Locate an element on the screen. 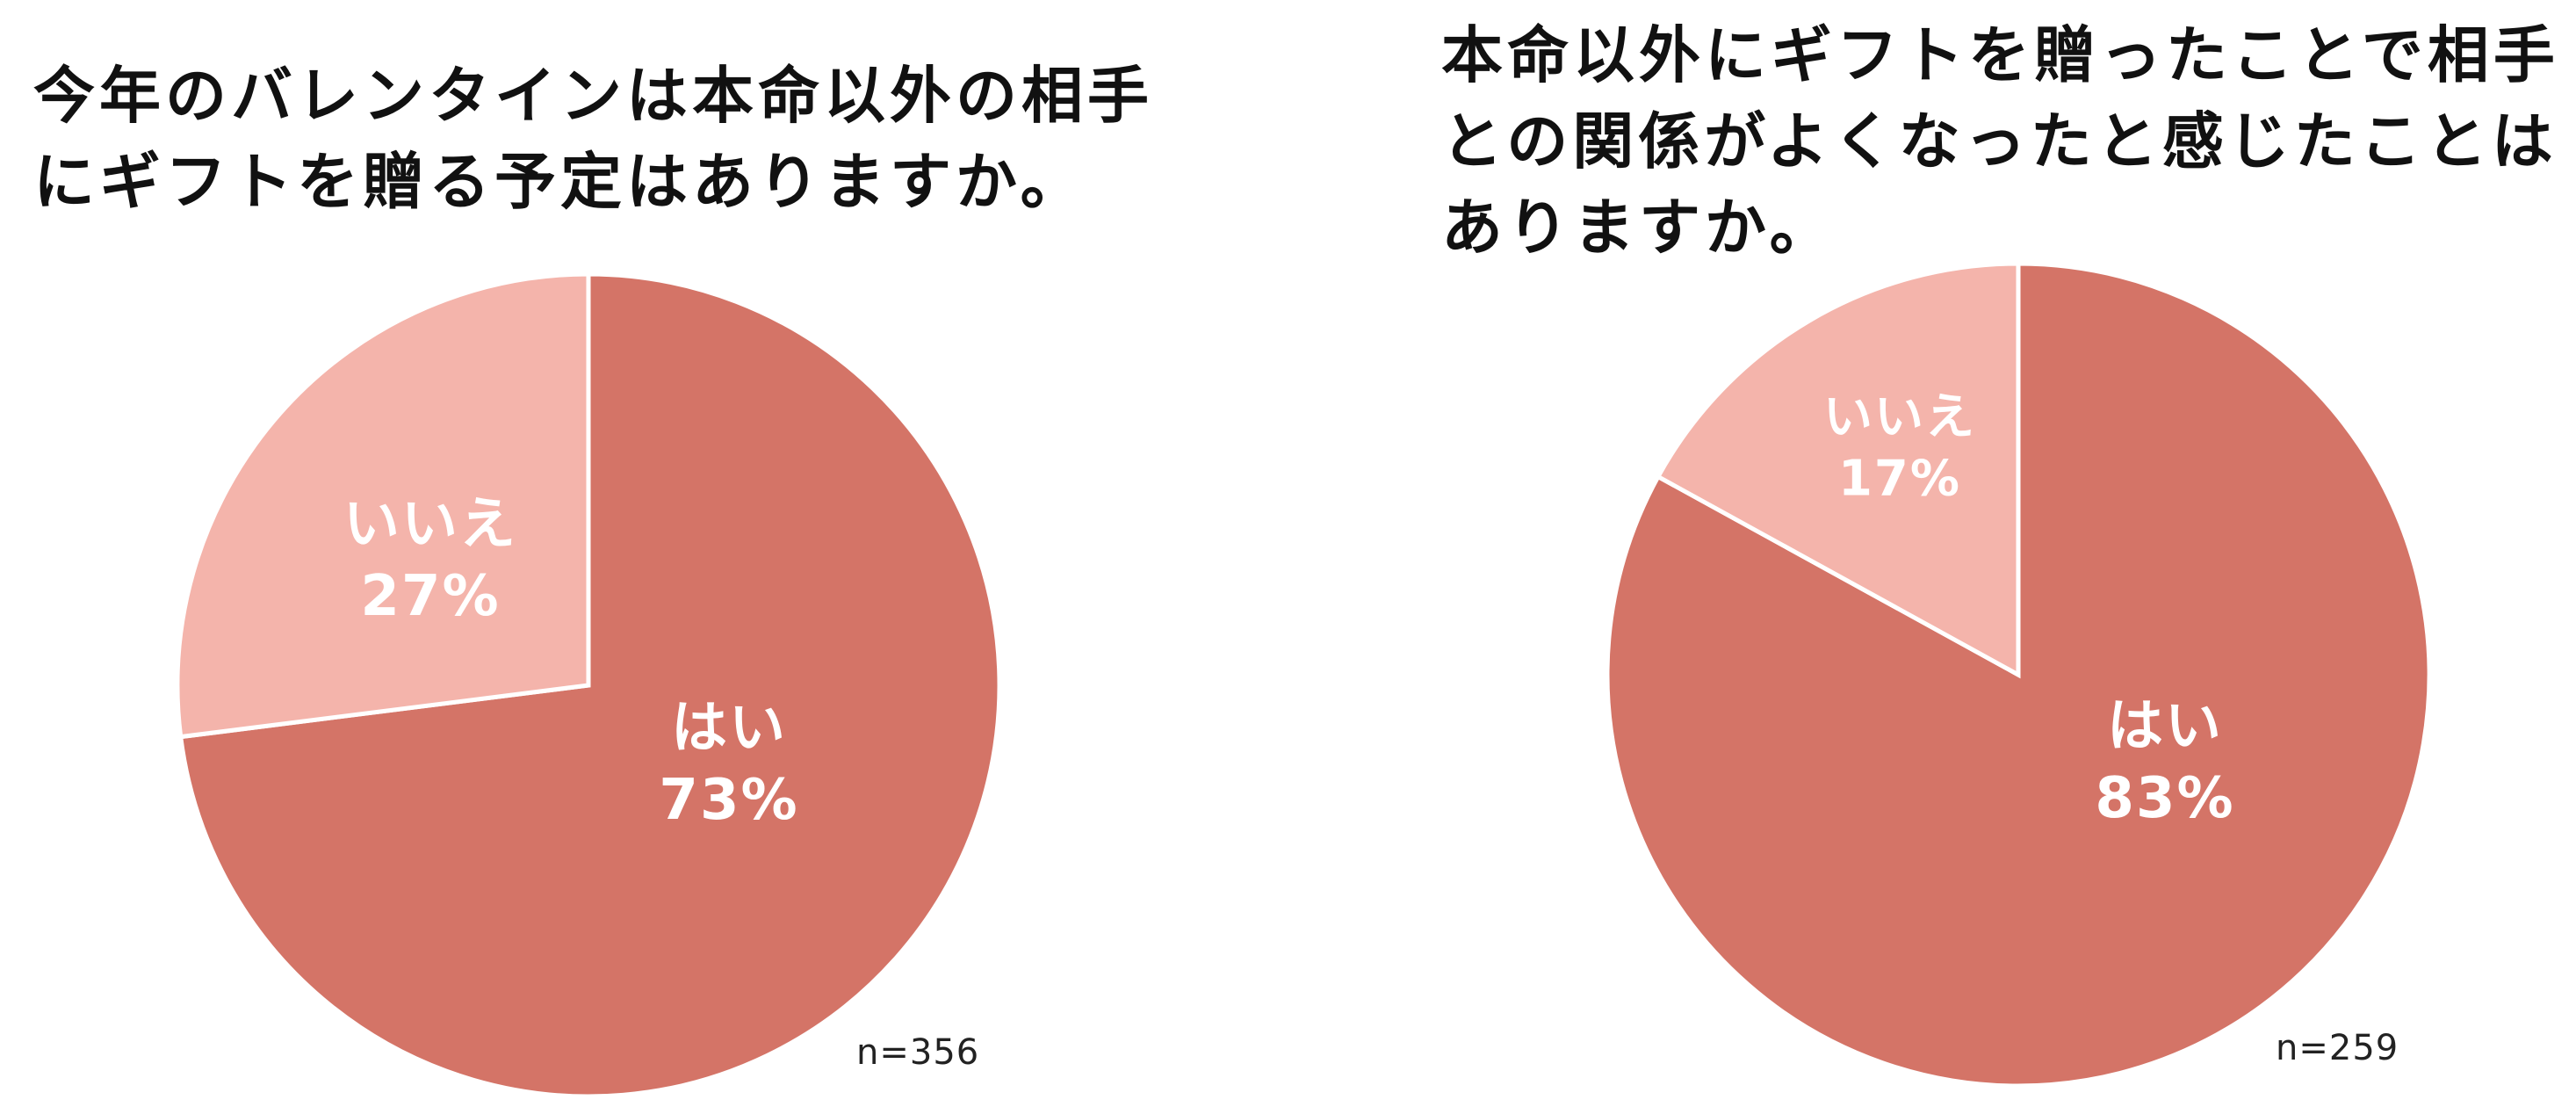 This screenshot has height=1107, width=2576. slice-value-label-yes: 83% is located at coordinates (2164, 798).